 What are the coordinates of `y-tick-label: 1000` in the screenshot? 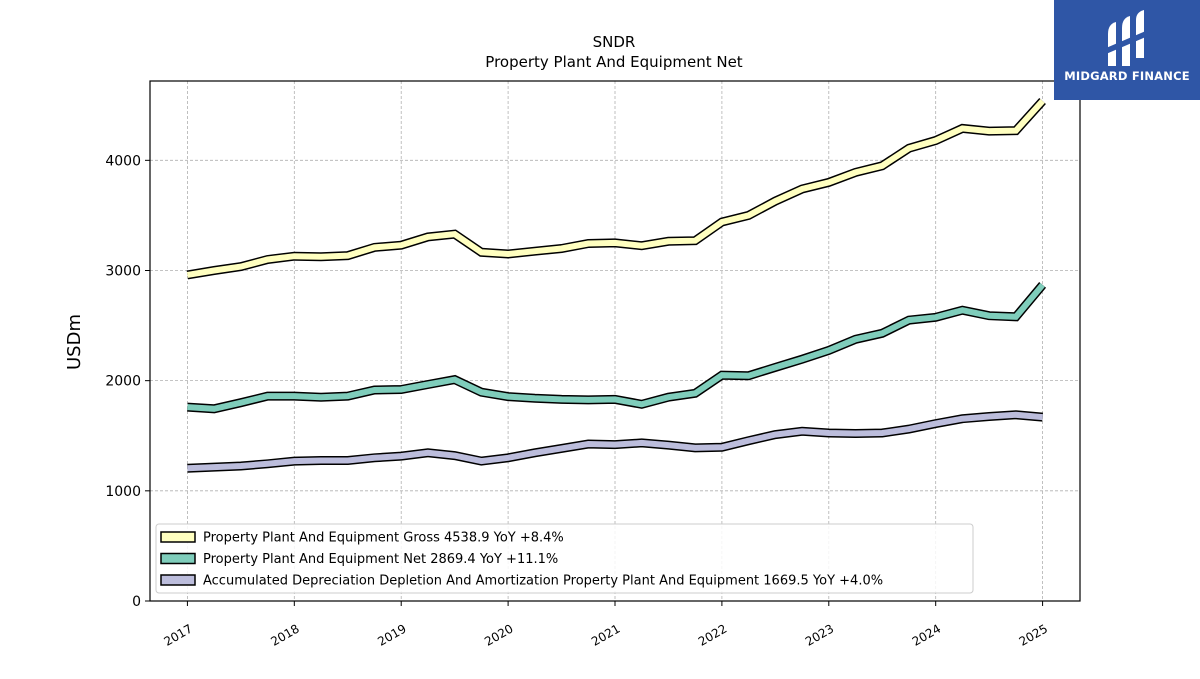 It's located at (123, 492).